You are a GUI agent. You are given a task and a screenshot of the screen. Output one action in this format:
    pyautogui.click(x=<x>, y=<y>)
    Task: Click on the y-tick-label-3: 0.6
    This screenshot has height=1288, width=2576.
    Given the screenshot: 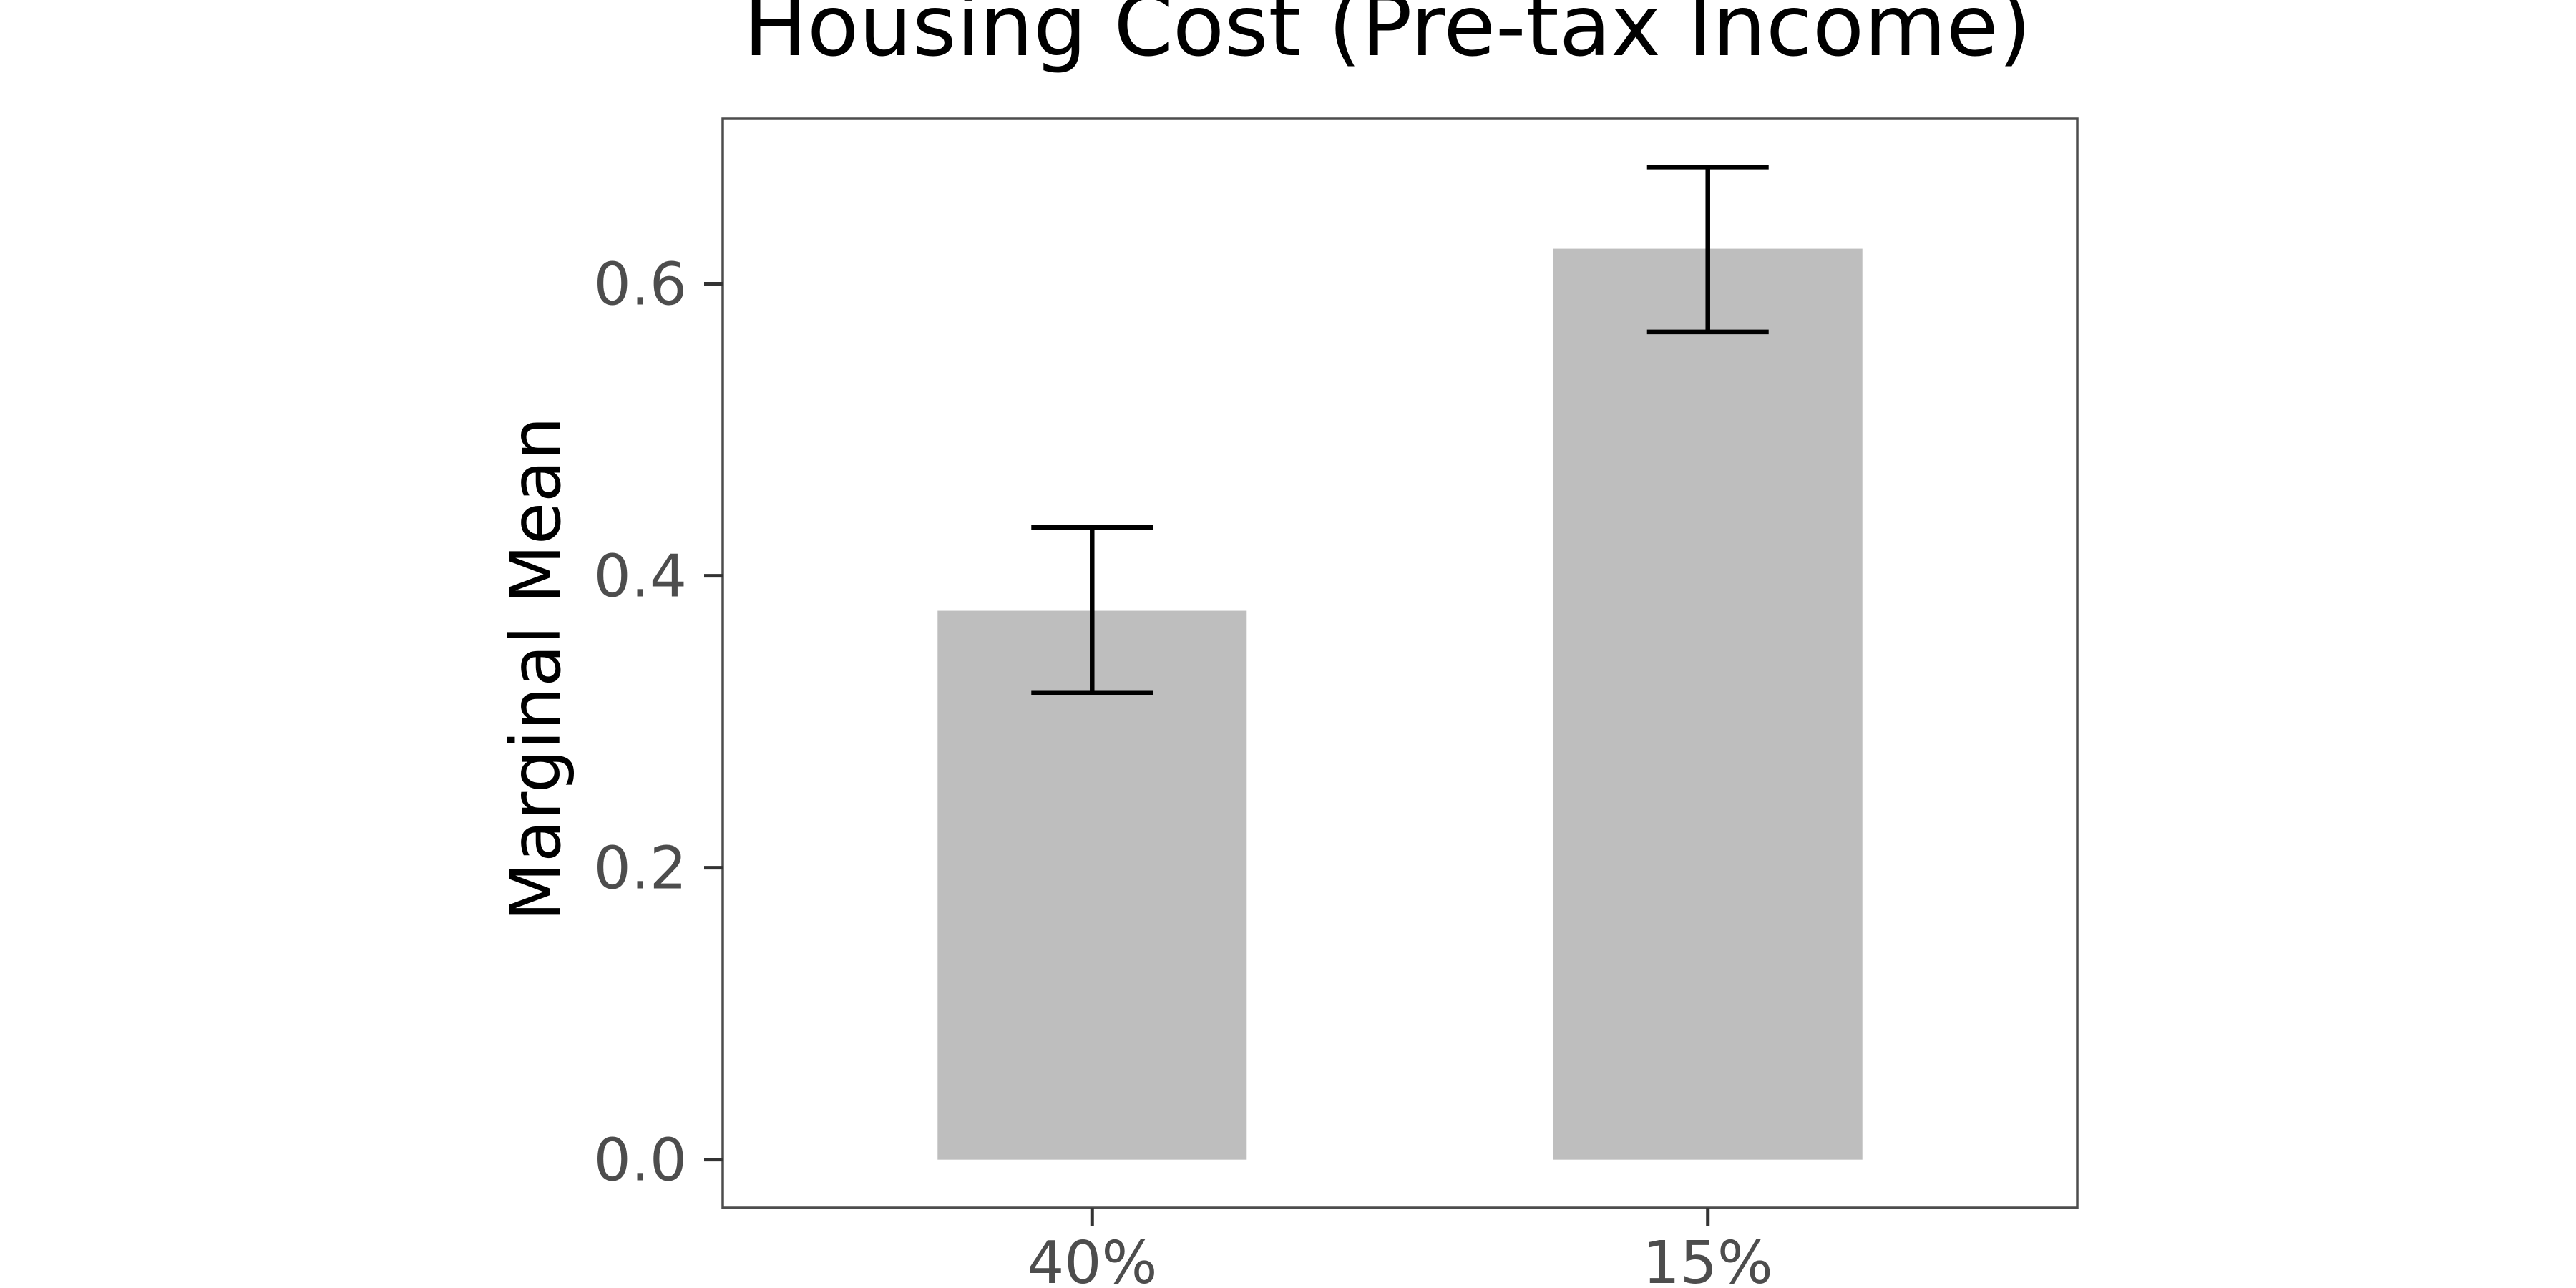 What is the action you would take?
    pyautogui.click(x=640, y=285)
    